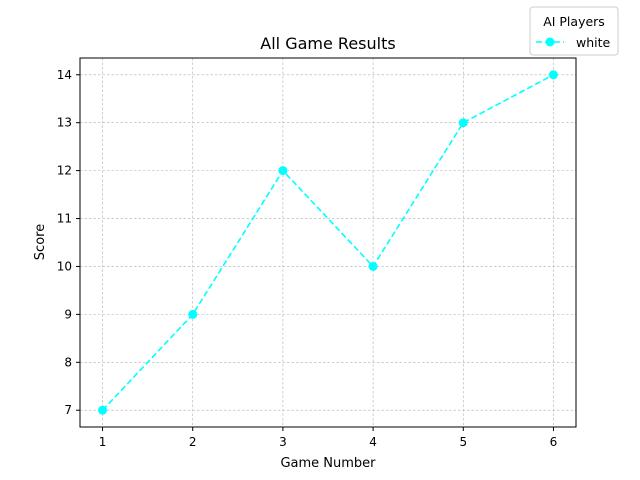  Describe the element at coordinates (328, 463) in the screenshot. I see `x-axis-label: Game Number` at that location.